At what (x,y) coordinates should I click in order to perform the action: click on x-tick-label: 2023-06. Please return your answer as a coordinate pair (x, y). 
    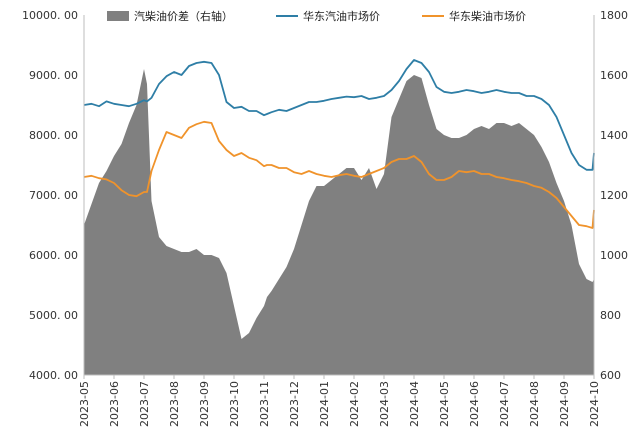
    Looking at the image, I should click on (114, 404).